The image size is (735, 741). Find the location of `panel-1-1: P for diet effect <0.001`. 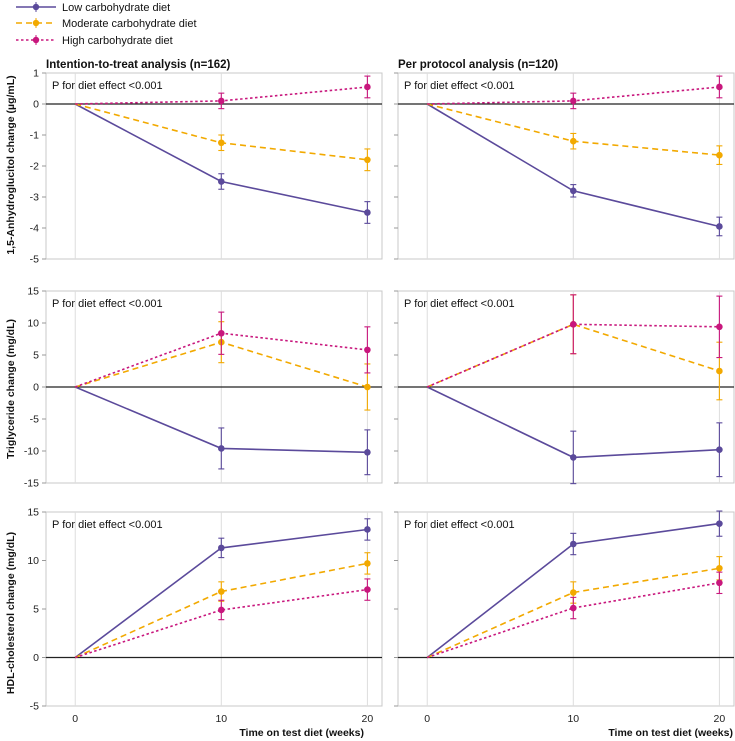

panel-1-1: P for diet effect <0.001 is located at coordinates (564, 387).